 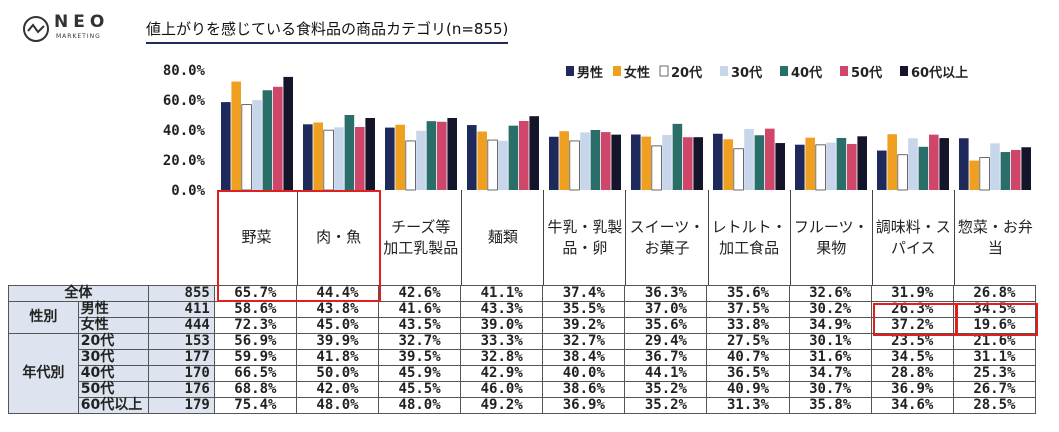 I want to click on bar-40代-6, so click(x=759, y=162).